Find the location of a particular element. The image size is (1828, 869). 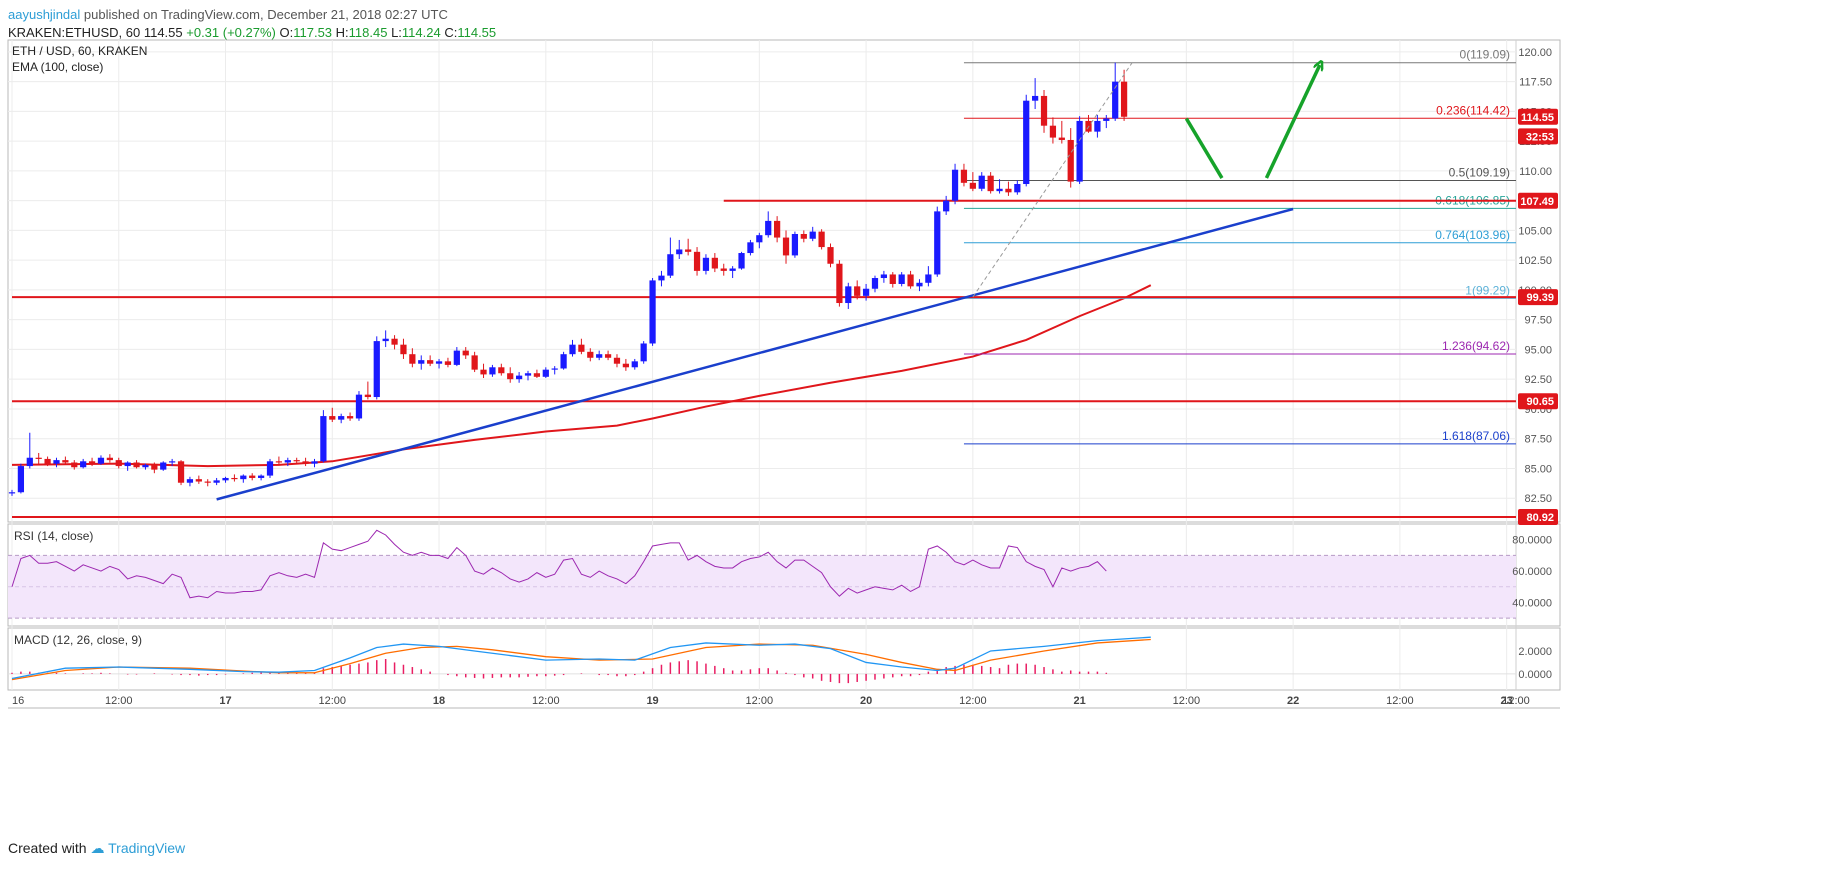

rsi-title: RSI (14, close) is located at coordinates (53, 536).